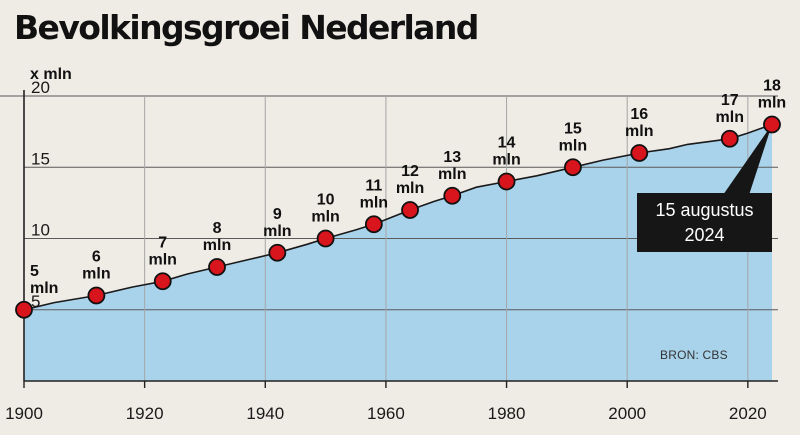 The image size is (800, 435). I want to click on milestone-value-label: 16, so click(639, 114).